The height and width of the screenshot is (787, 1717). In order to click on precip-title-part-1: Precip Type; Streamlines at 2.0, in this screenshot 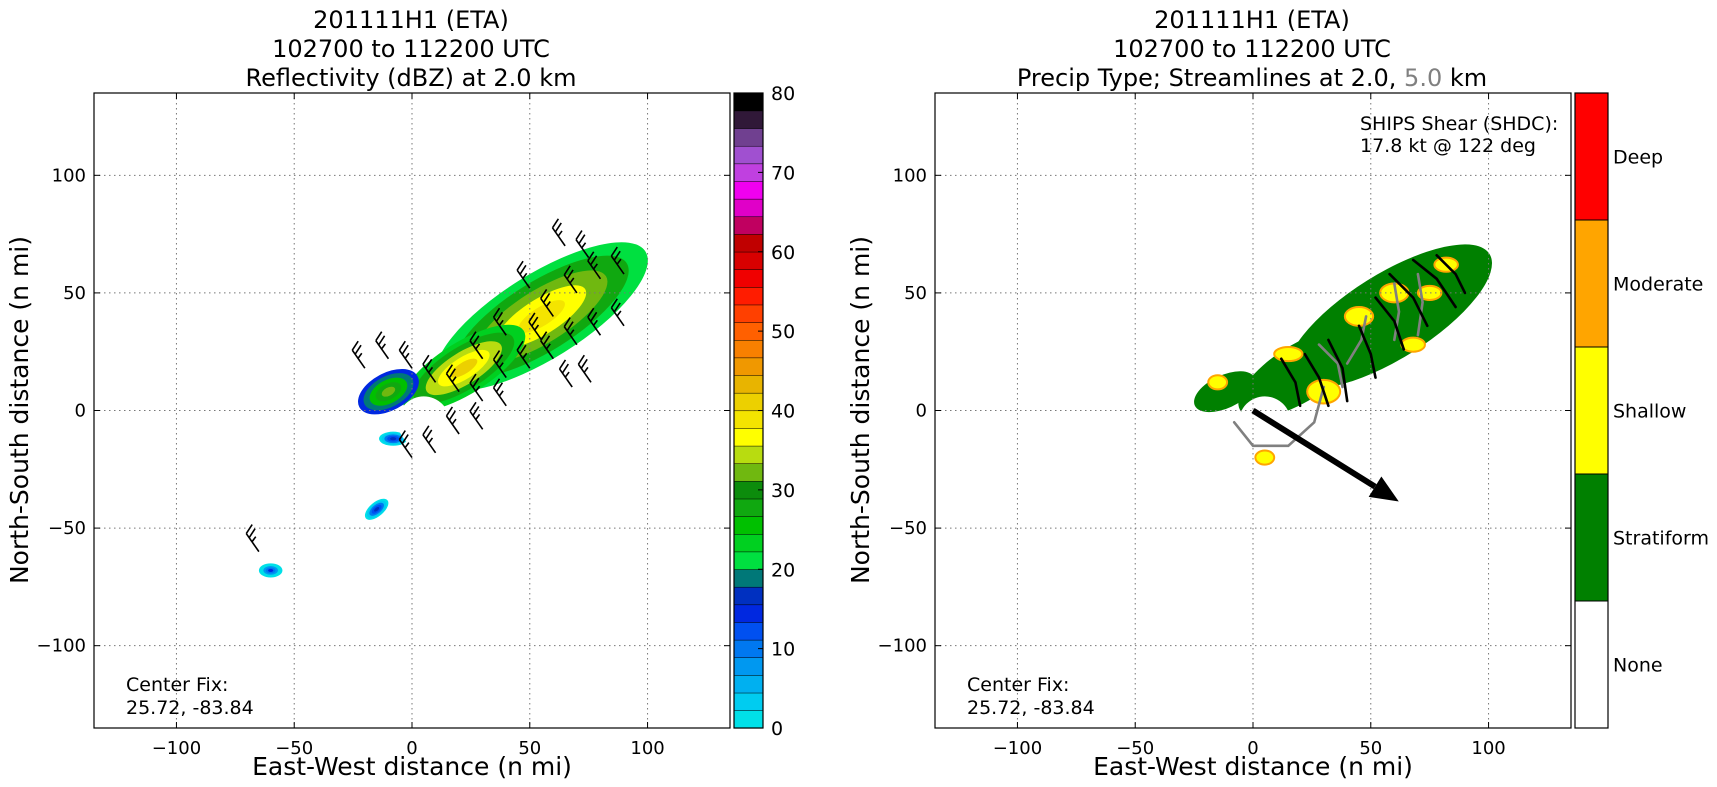, I will do `click(1210, 78)`.